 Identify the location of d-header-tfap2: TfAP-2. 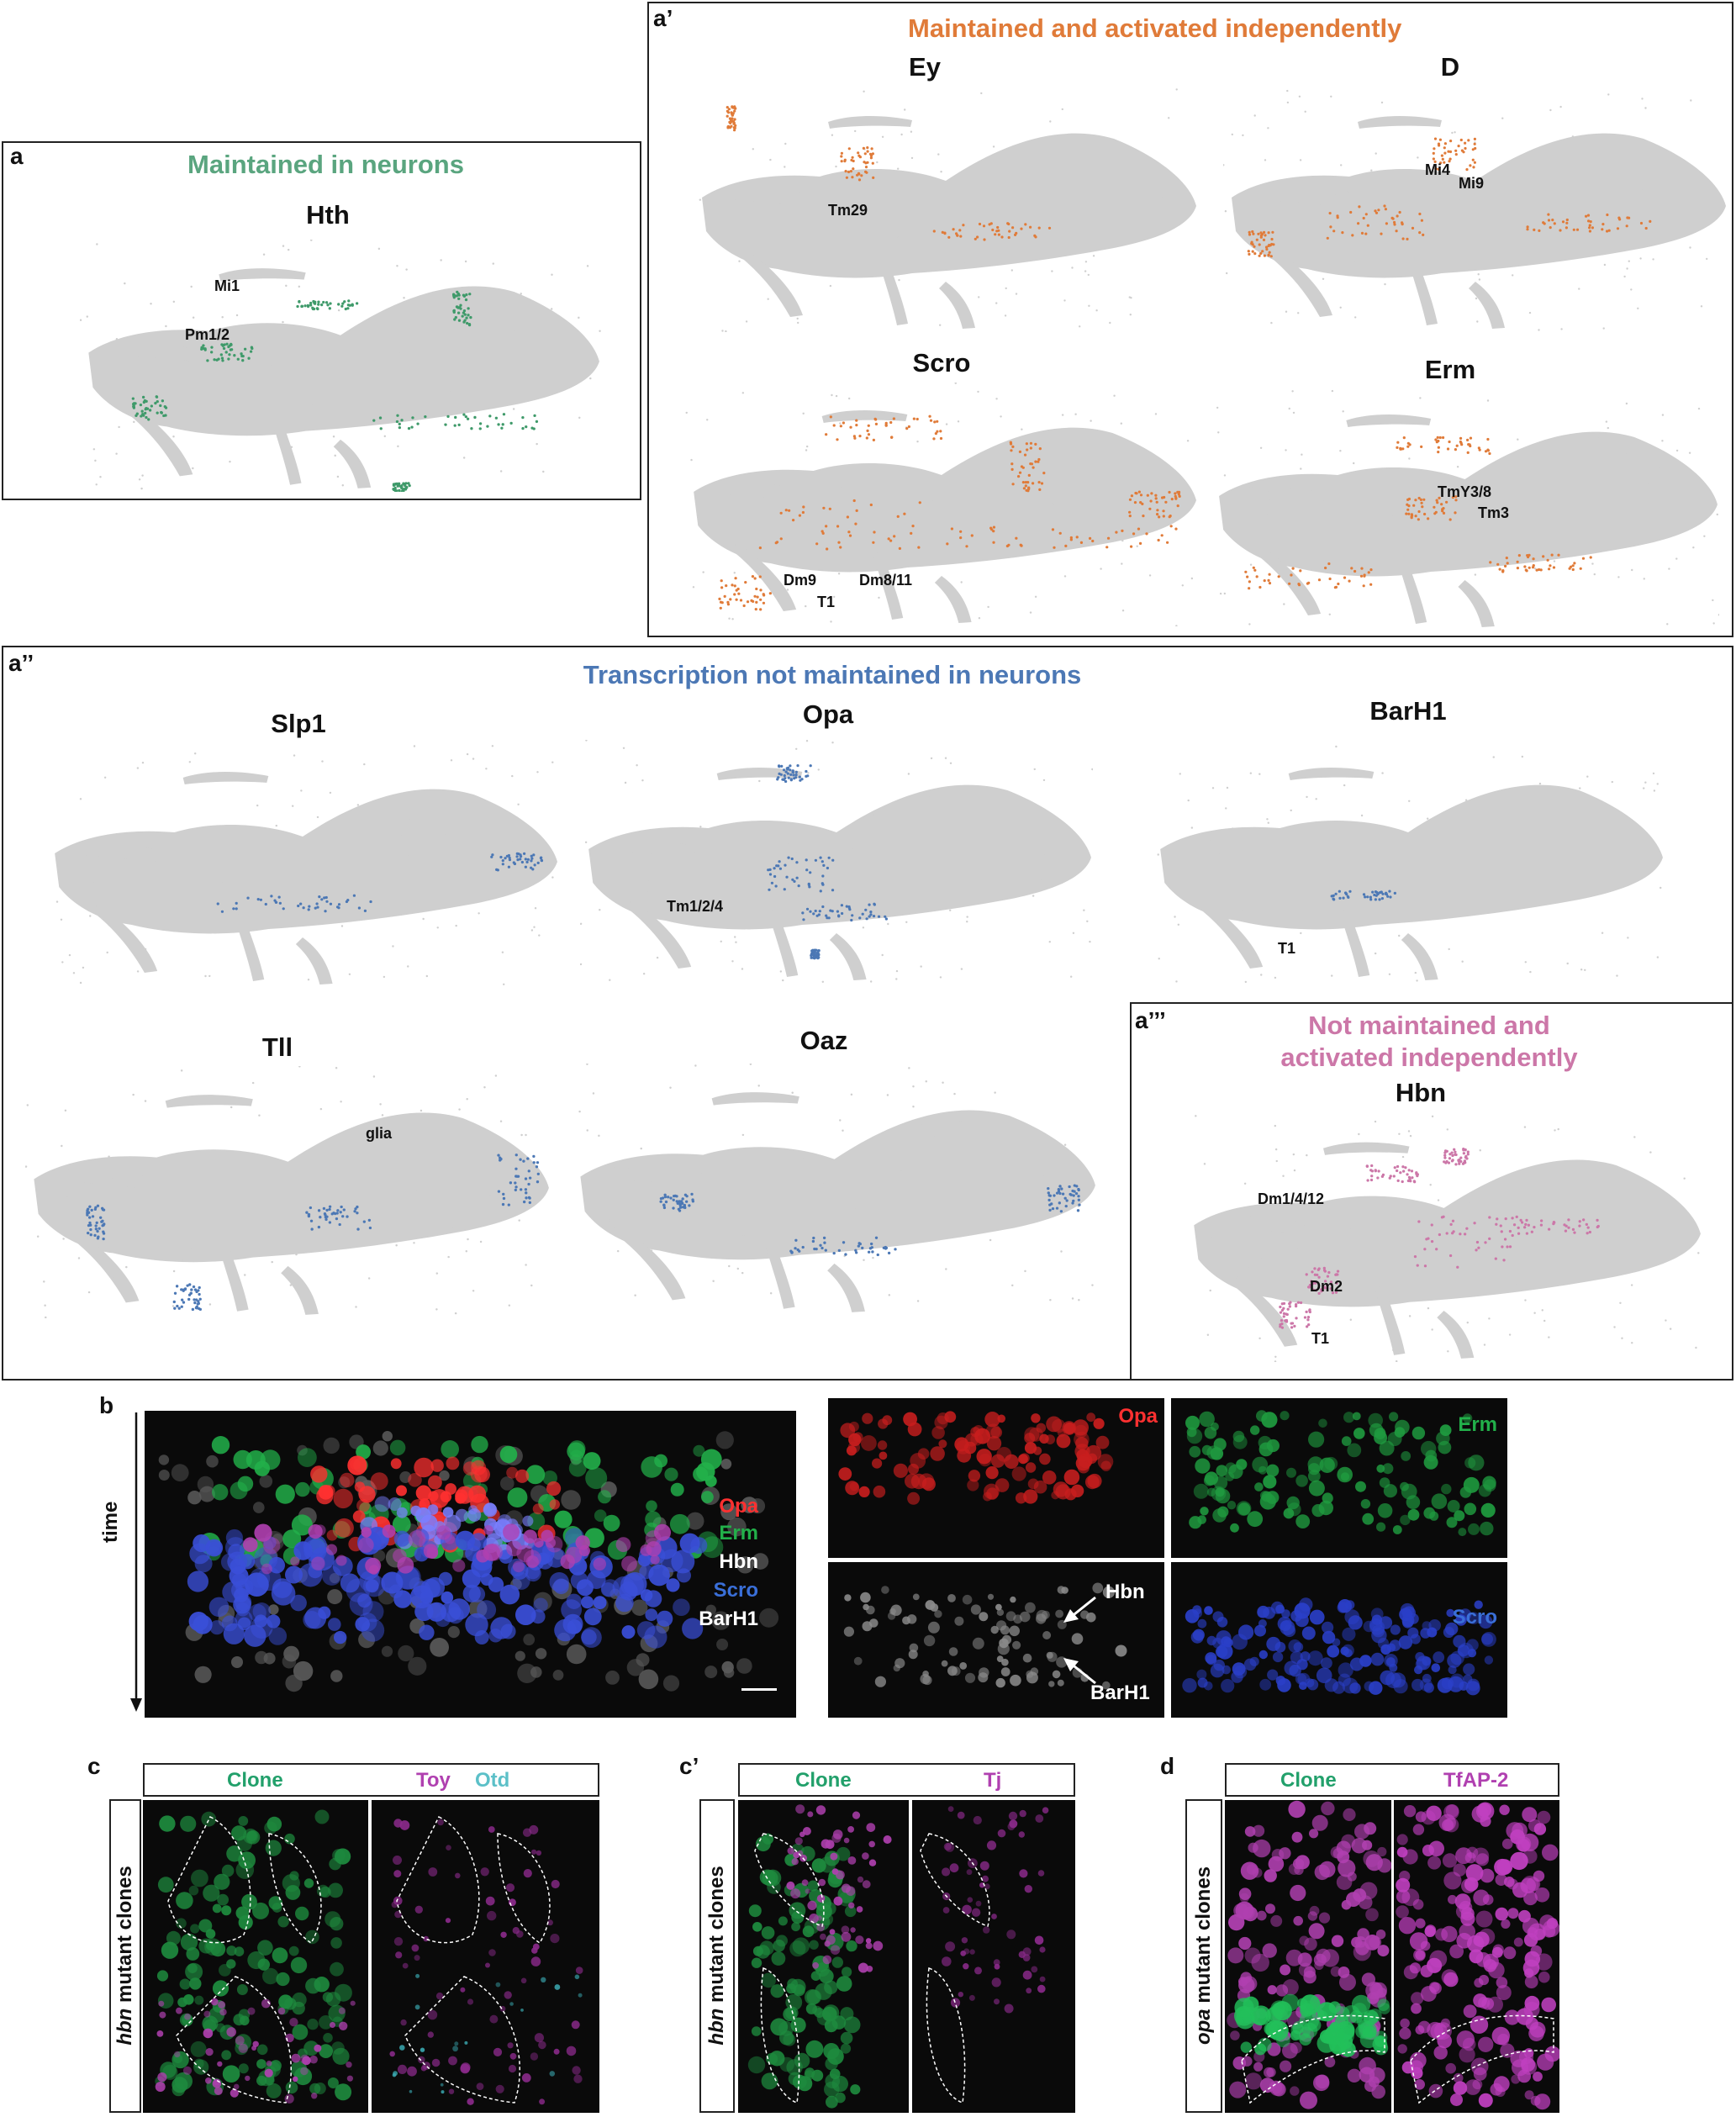
(1476, 1780).